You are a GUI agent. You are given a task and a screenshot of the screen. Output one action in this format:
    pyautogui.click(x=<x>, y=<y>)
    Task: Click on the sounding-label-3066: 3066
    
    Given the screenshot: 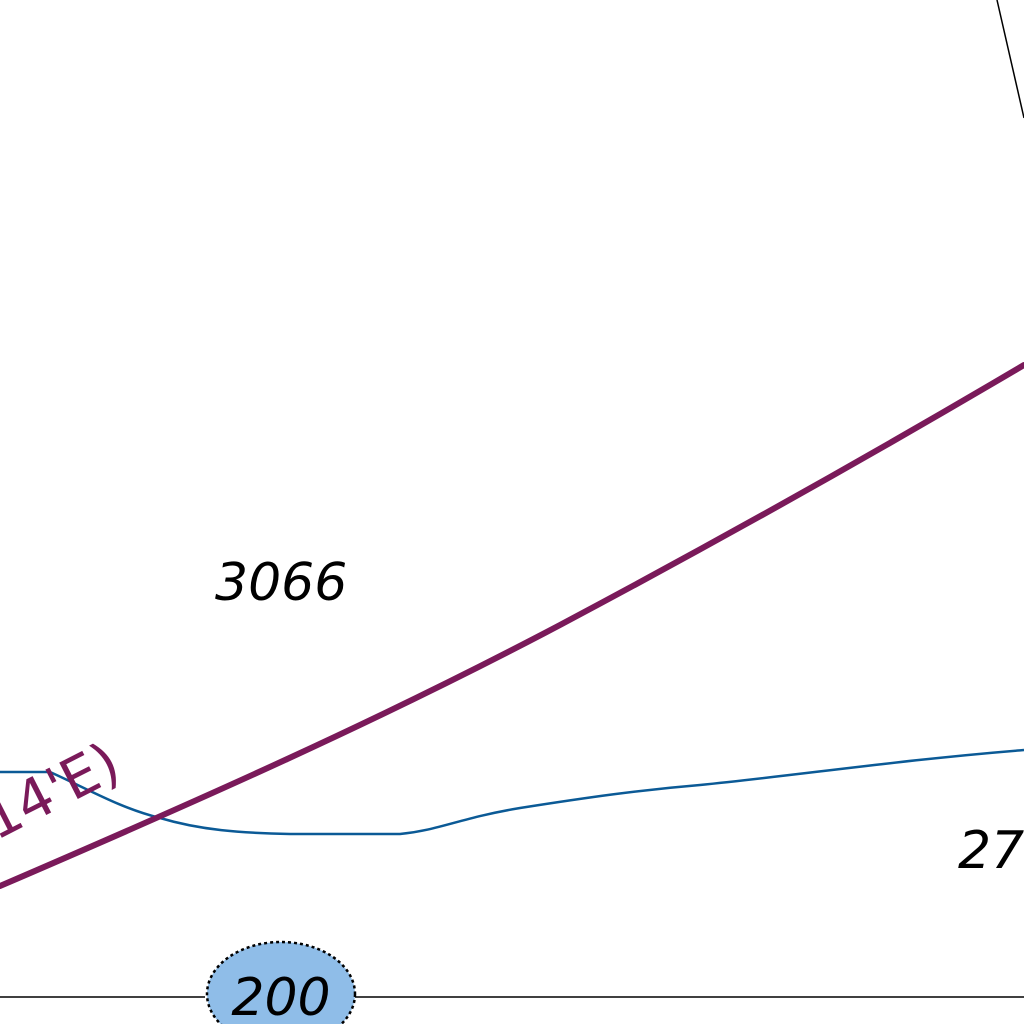 What is the action you would take?
    pyautogui.click(x=281, y=583)
    